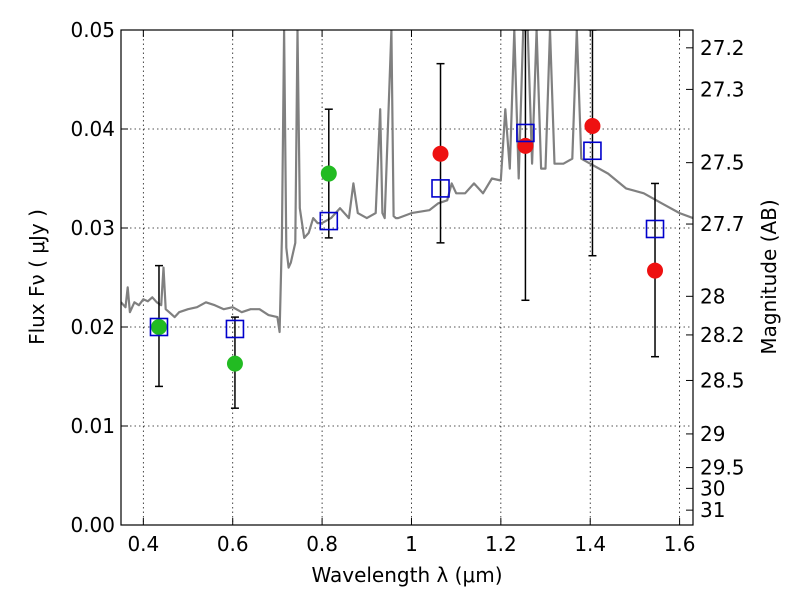 The width and height of the screenshot is (800, 600). What do you see at coordinates (92, 129) in the screenshot?
I see `y-tick-label: 0.04` at bounding box center [92, 129].